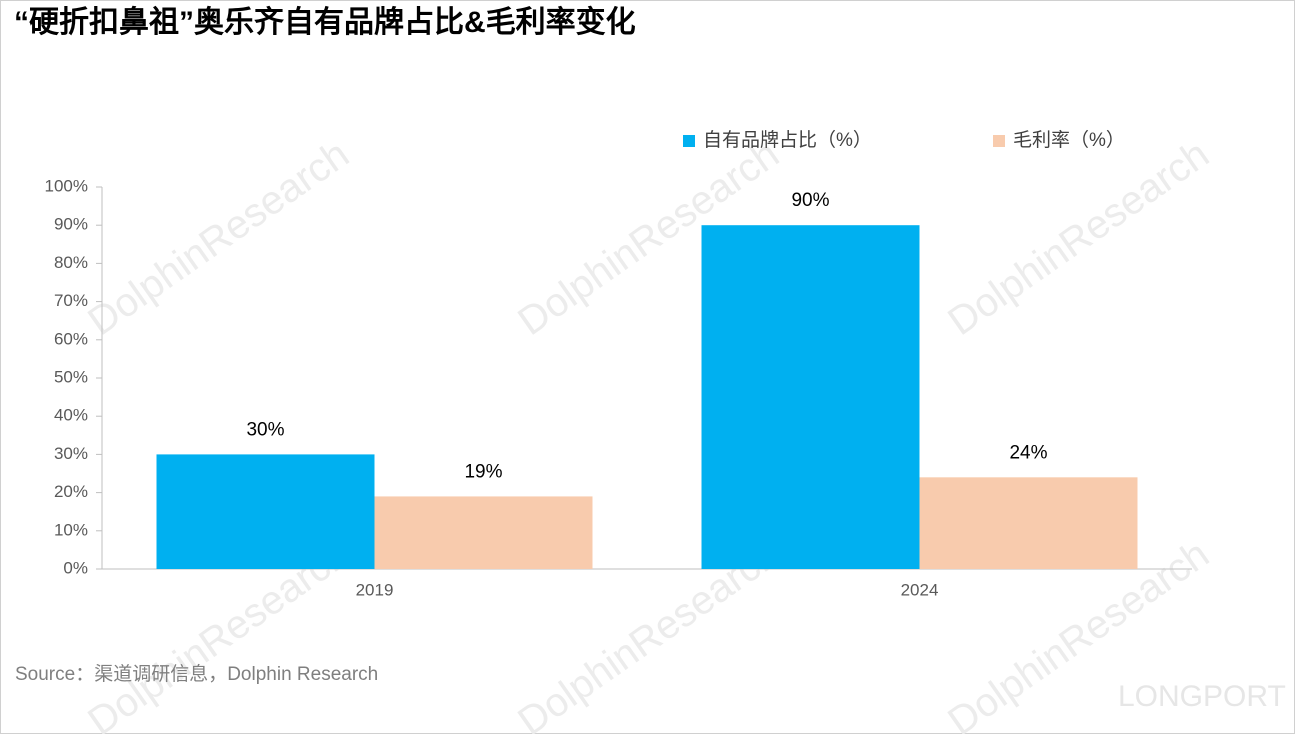  What do you see at coordinates (325, 22) in the screenshot?
I see `chart-title: “硬折扣鼻祖”奥乐齐自有品牌占比&毛利率变化` at bounding box center [325, 22].